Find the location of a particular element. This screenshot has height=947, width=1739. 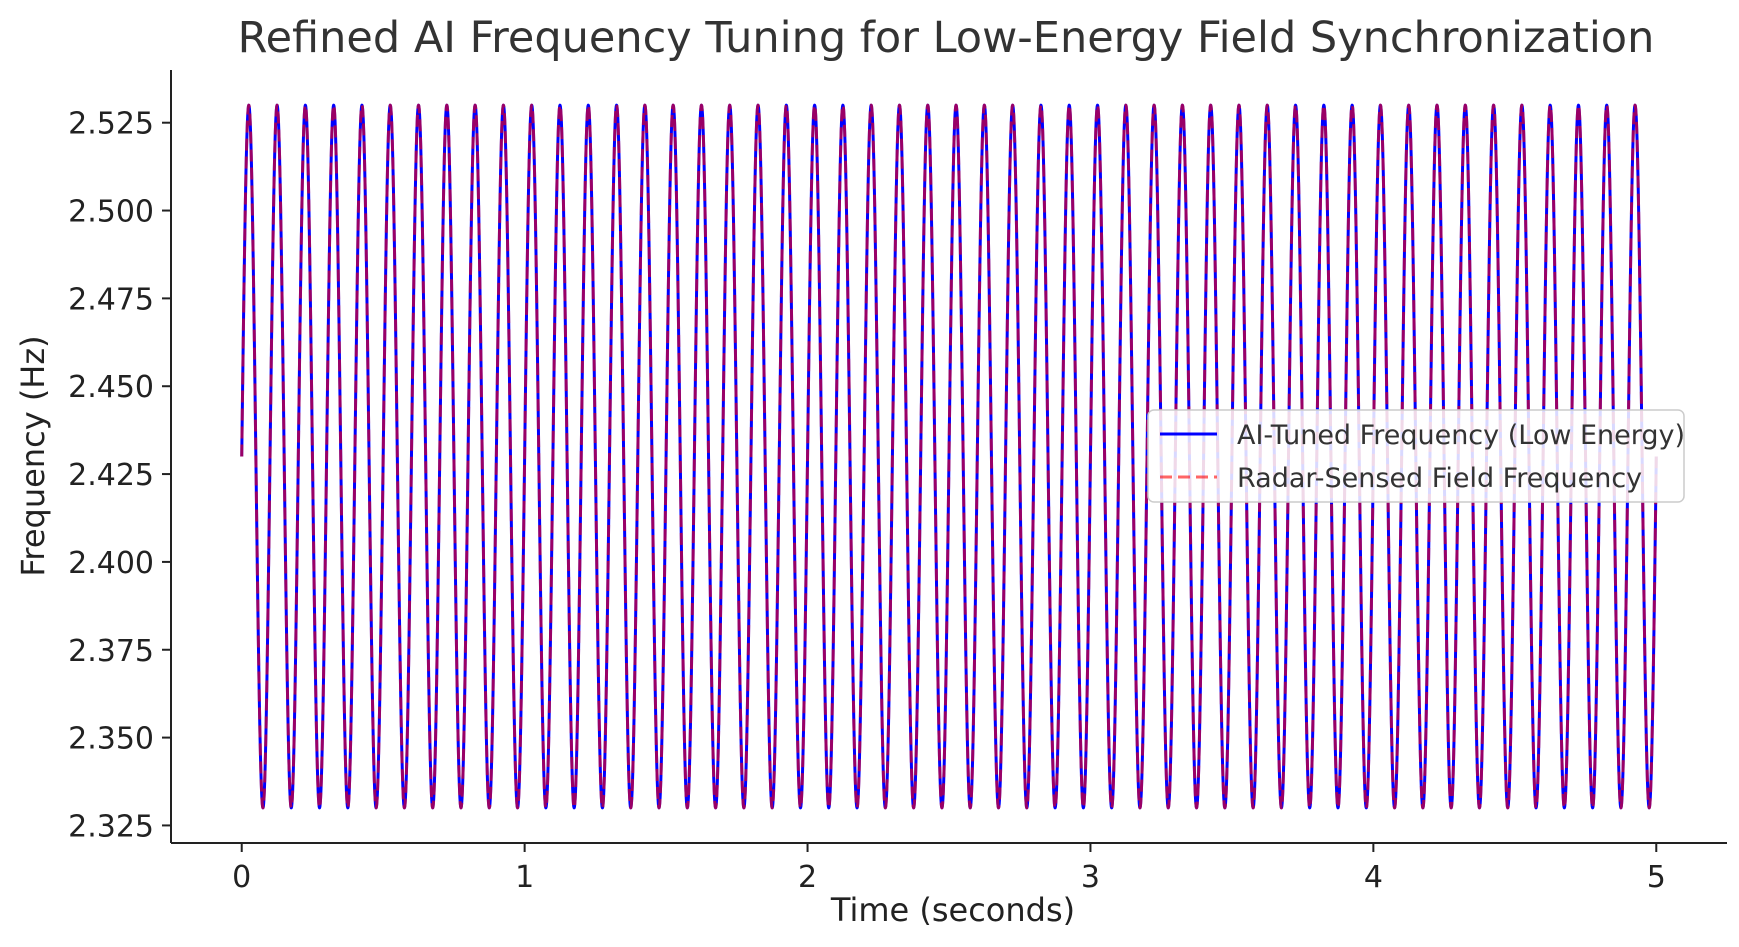

y-tick-label: 2.375 is located at coordinates (111, 651).